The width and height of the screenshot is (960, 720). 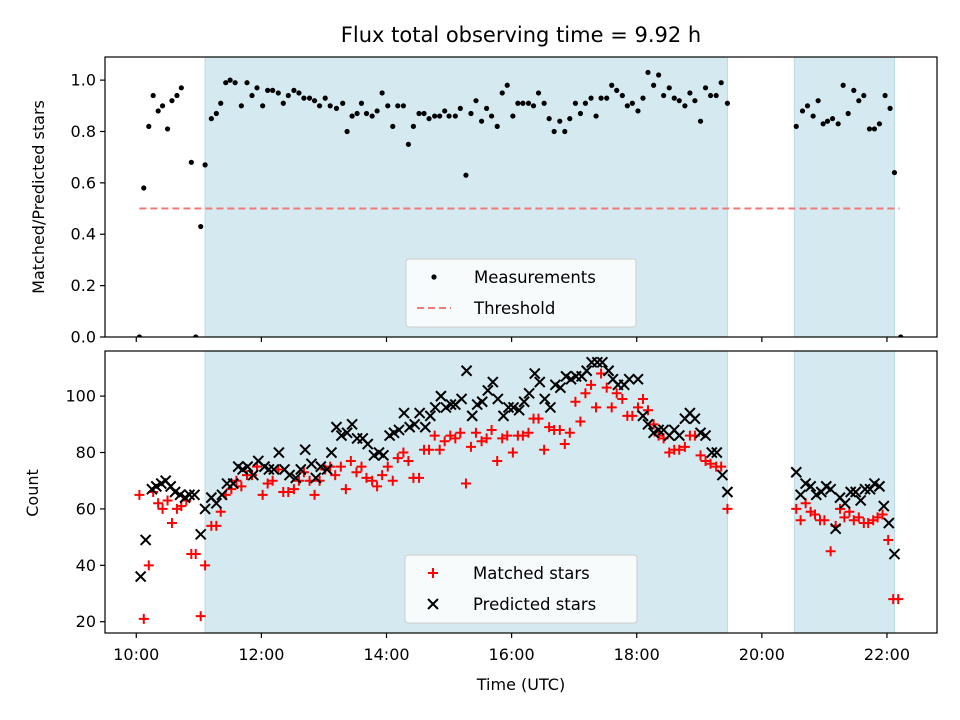 I want to click on legend-marker, so click(x=433, y=604).